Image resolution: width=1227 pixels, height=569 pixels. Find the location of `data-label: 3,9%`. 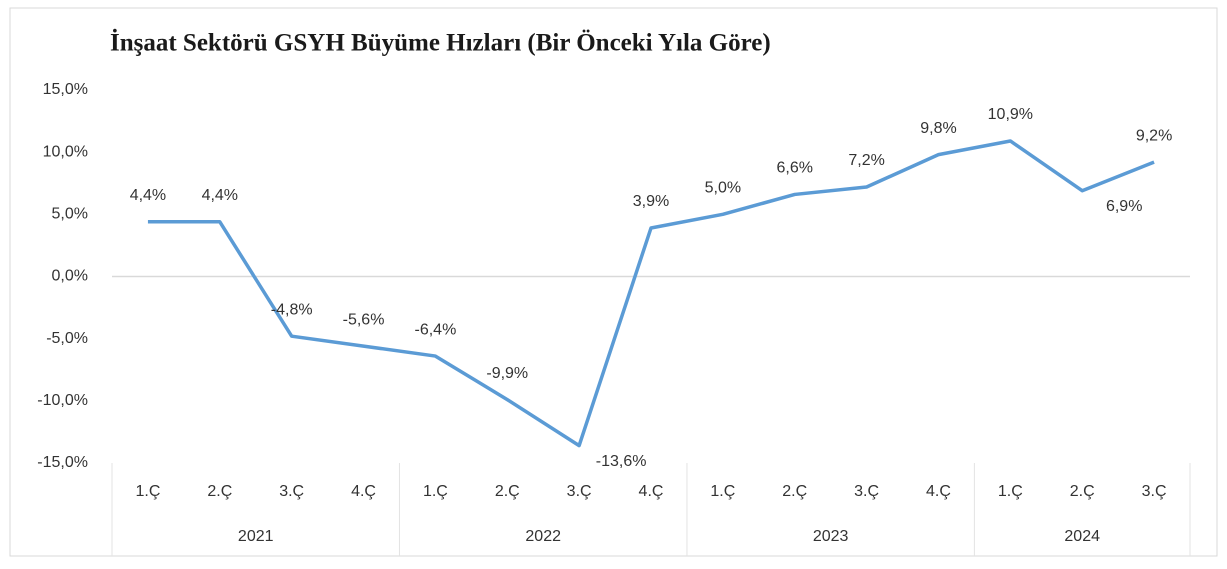

data-label: 3,9% is located at coordinates (651, 201).